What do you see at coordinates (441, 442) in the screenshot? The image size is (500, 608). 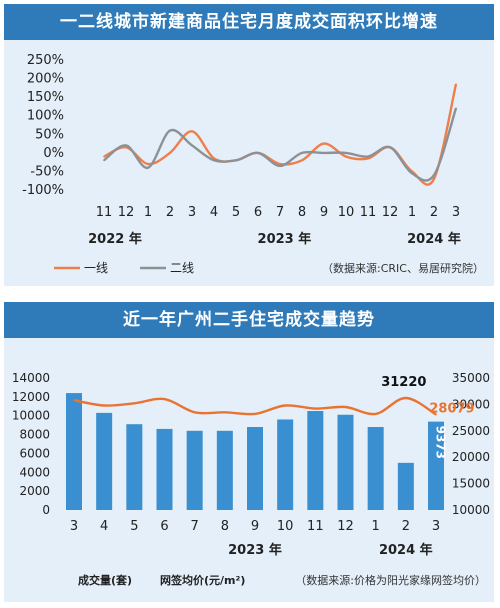 I see `bar-value-label: 9373` at bounding box center [441, 442].